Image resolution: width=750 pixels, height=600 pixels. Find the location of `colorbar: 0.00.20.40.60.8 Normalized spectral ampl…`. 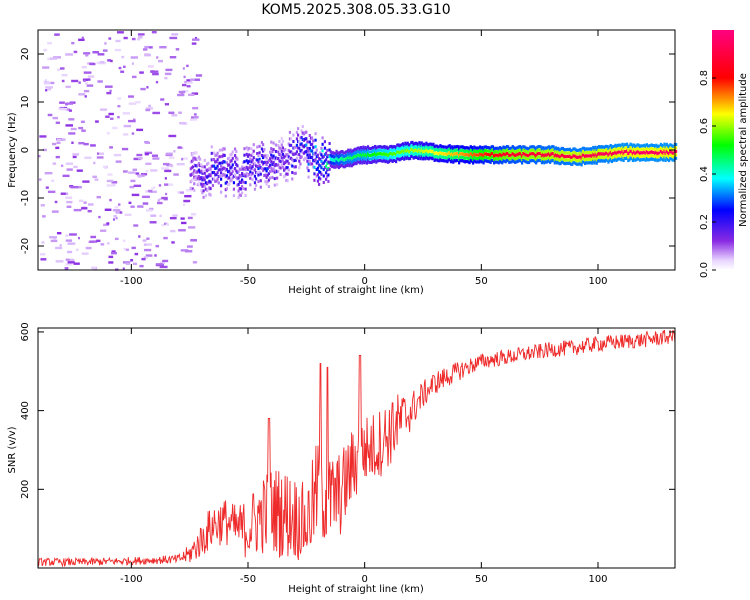

colorbar: 0.00.20.40.60.8 Normalized spectral ampl… is located at coordinates (724, 154).